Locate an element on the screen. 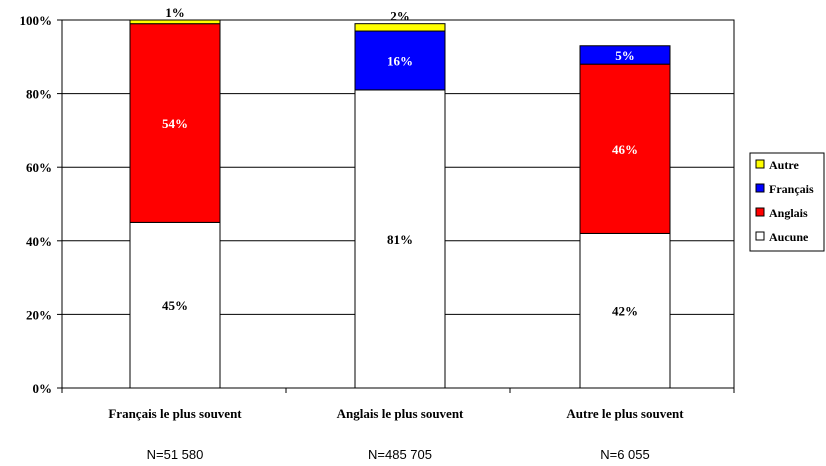 The height and width of the screenshot is (466, 826). bar-segment-anglais is located at coordinates (175, 123).